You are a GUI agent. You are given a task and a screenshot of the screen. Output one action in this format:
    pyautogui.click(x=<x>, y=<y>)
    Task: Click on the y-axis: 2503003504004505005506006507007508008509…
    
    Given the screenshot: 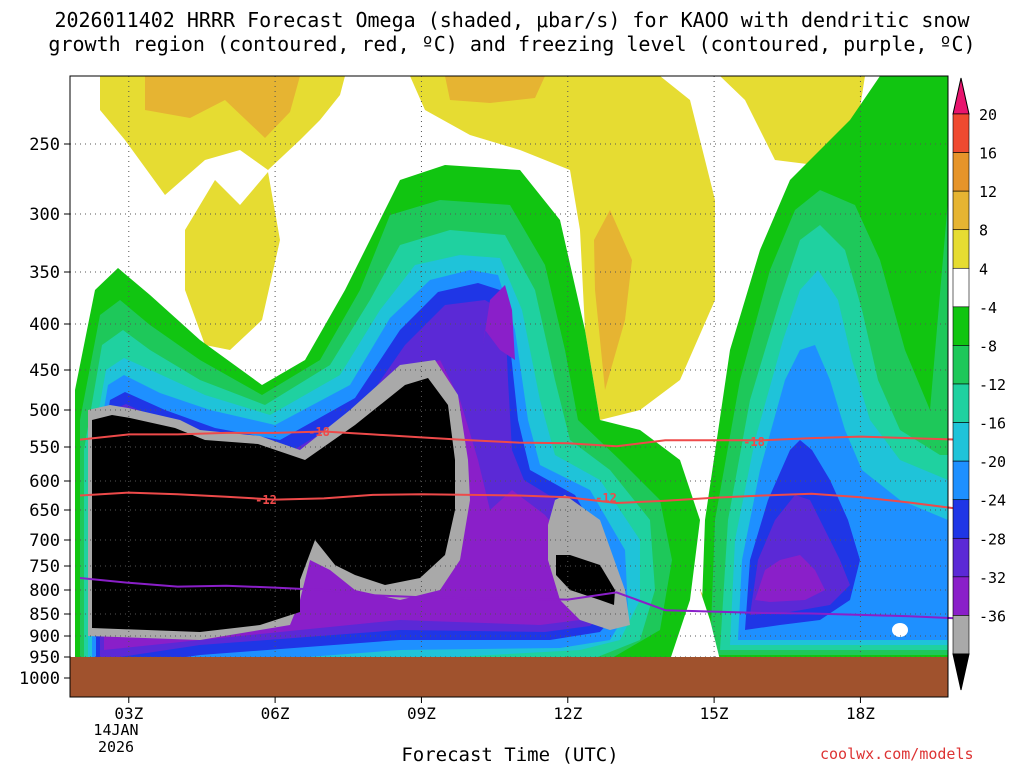 What is the action you would take?
    pyautogui.click(x=44, y=412)
    